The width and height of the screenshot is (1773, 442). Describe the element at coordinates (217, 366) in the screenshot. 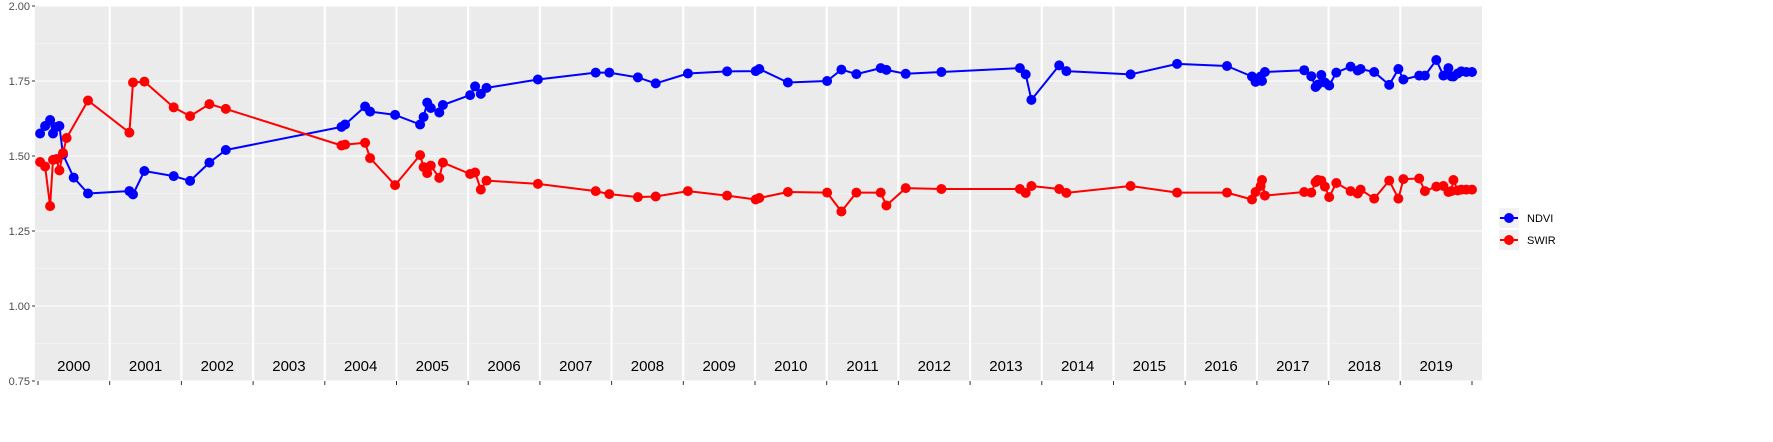

I see `facet-label-2002: 2002` at that location.